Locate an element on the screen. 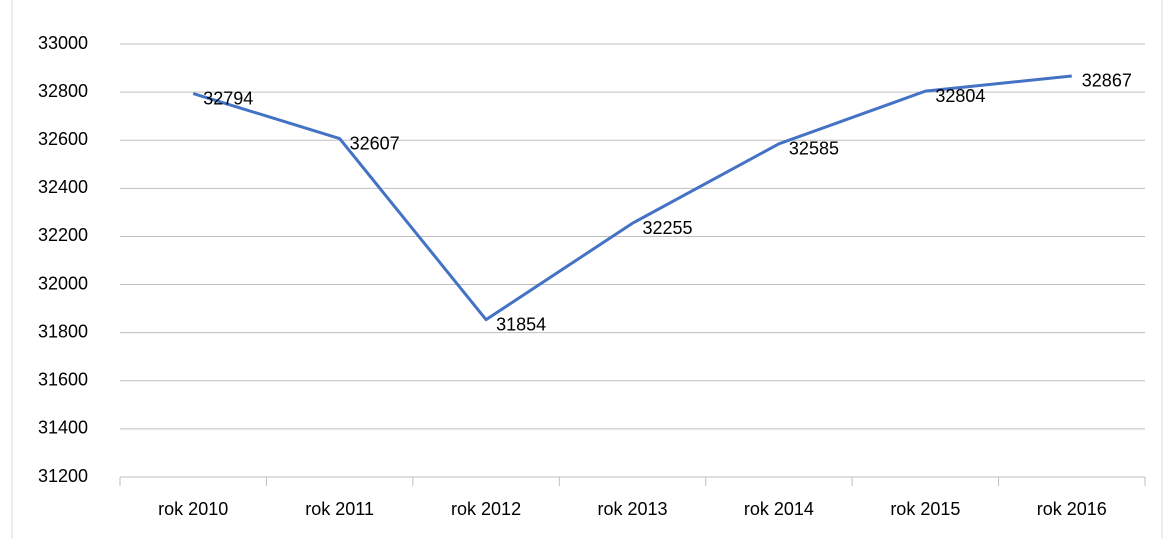 The height and width of the screenshot is (538, 1166). x-tick-label: rok 2016 is located at coordinates (1072, 509).